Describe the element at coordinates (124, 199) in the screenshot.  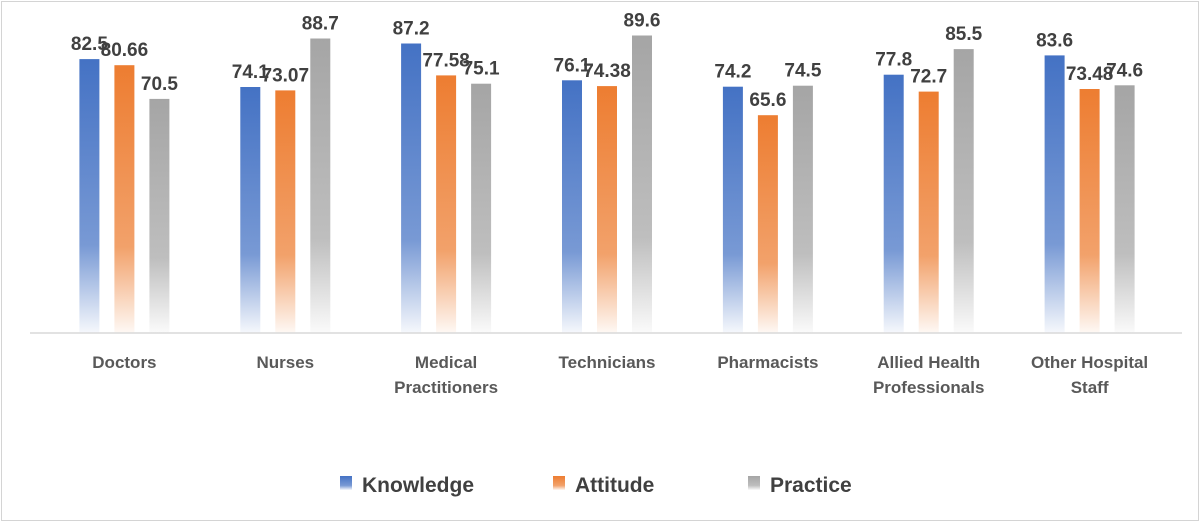
I see `bar-attitude-doctors` at that location.